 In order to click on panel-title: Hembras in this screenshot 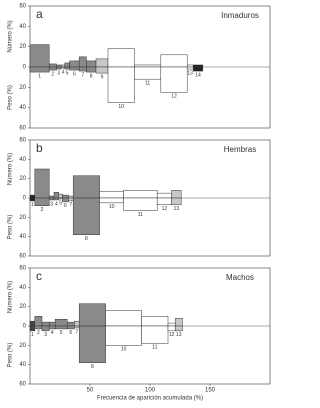, I will do `click(240, 149)`.